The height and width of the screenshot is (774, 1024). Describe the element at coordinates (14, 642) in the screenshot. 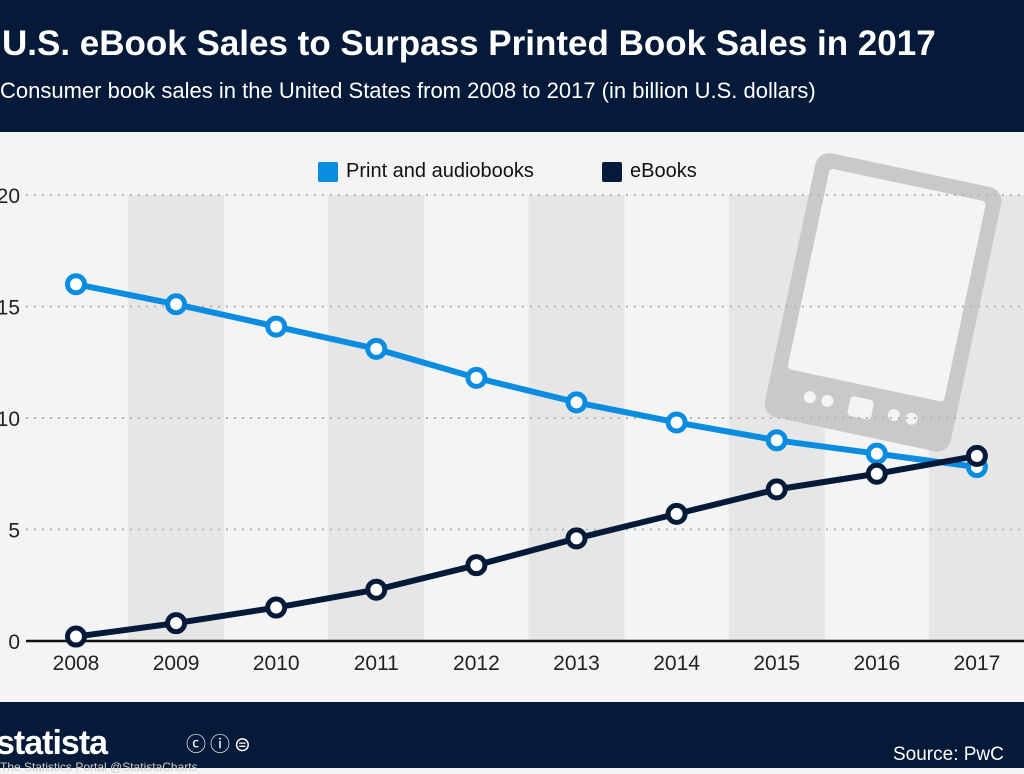

I see `y-tick-label: 0` at that location.